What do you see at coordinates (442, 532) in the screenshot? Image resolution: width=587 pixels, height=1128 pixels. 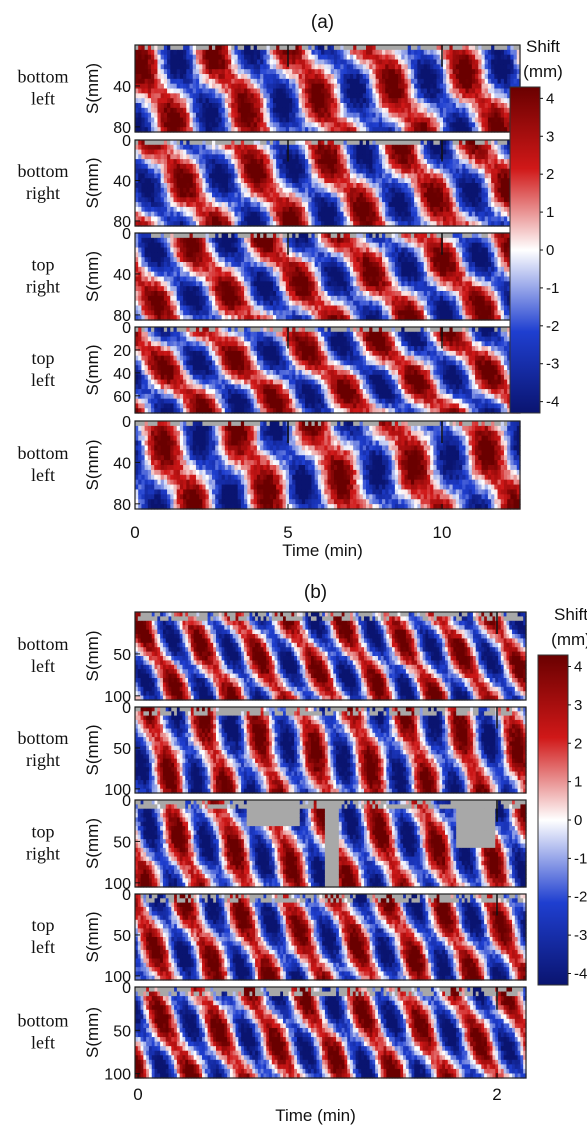 I see `x-tick-label: 10` at bounding box center [442, 532].